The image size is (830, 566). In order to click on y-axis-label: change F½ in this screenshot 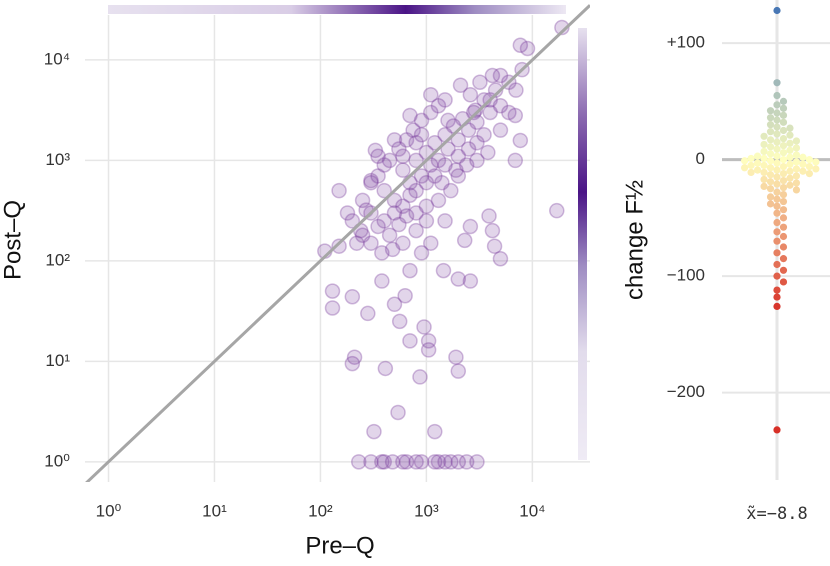, I will do `click(634, 240)`.